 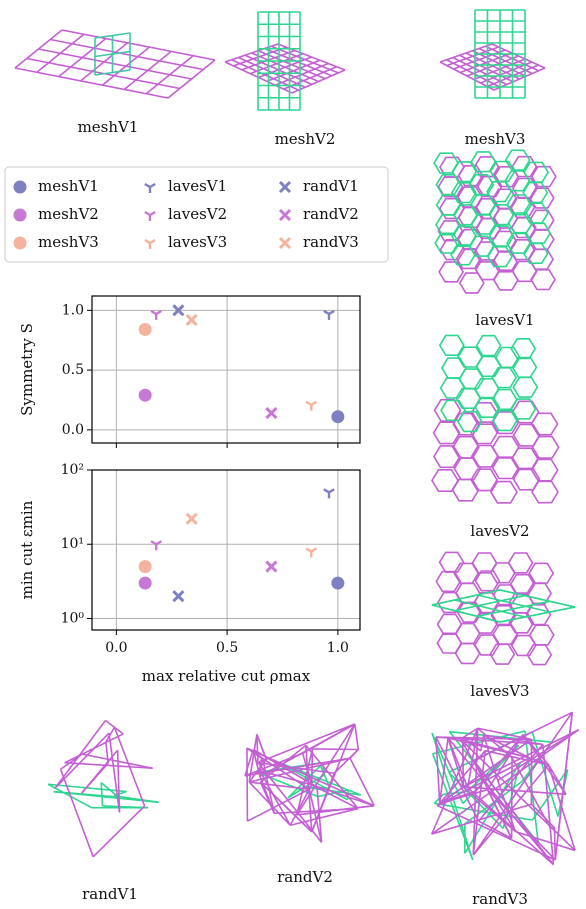 I want to click on illustration-label: lavesV2, so click(x=499, y=531).